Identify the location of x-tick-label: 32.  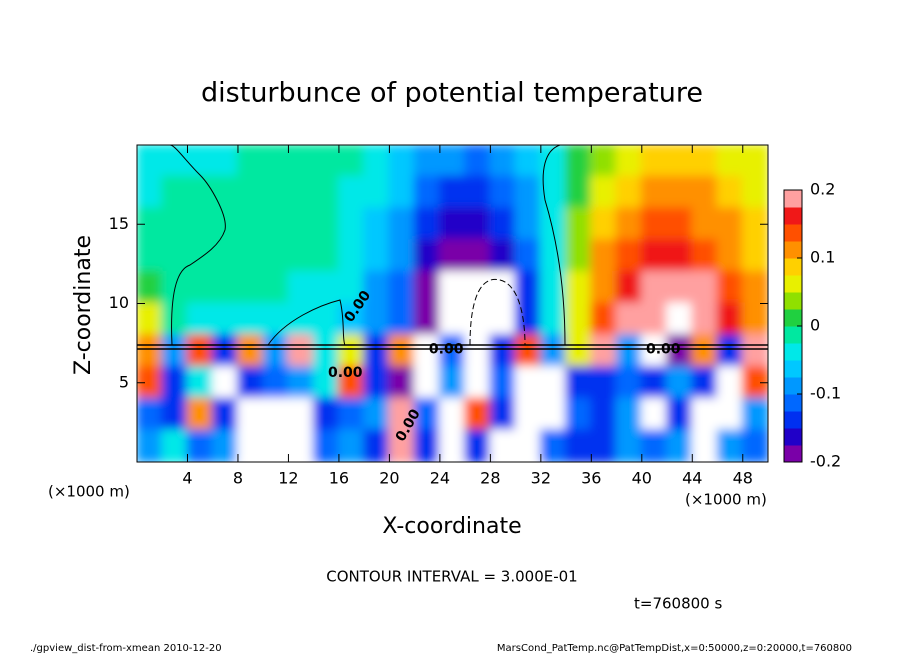
(541, 478).